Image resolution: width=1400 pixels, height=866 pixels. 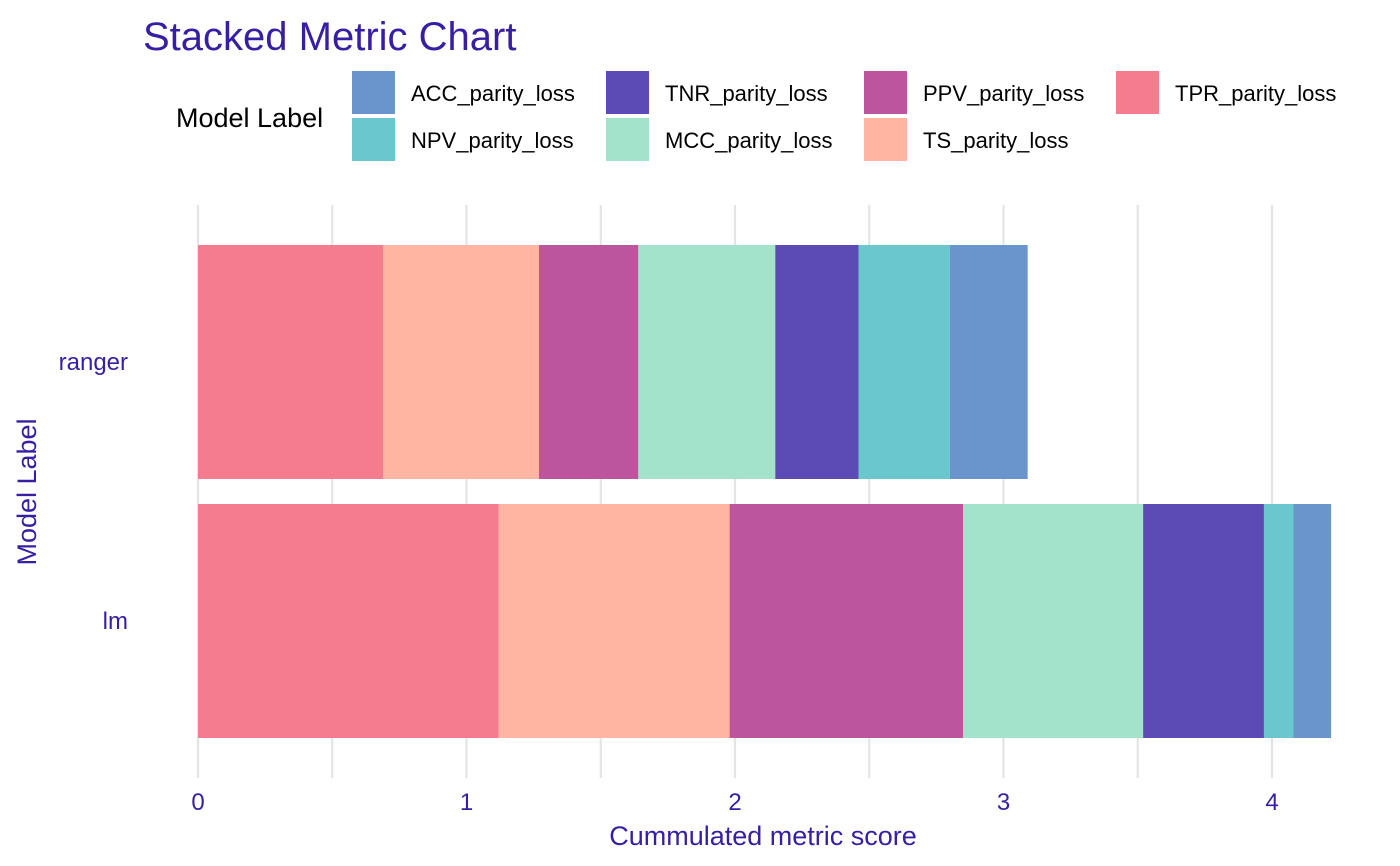 I want to click on legend-key-acc-parity-loss, so click(x=373, y=92).